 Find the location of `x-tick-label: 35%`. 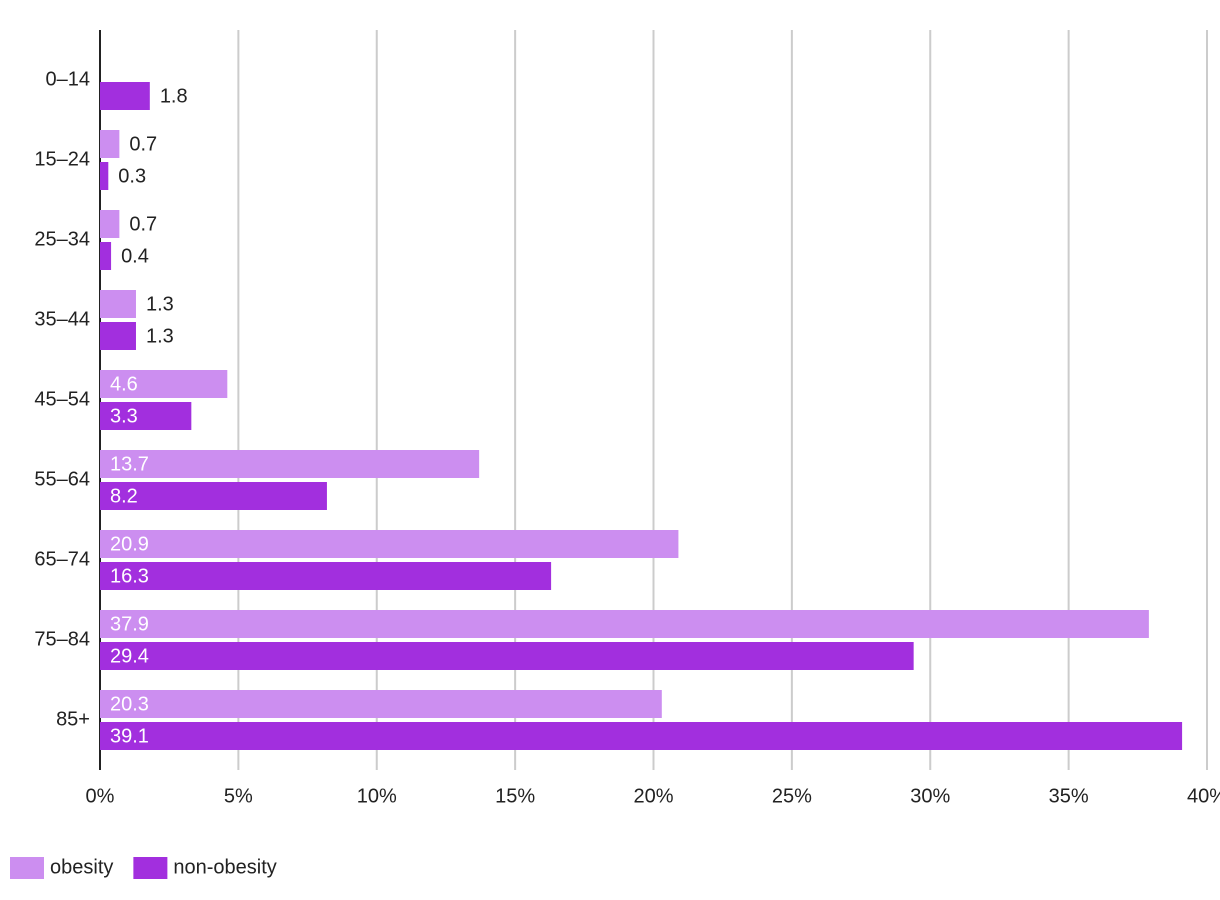

x-tick-label: 35% is located at coordinates (1069, 796).